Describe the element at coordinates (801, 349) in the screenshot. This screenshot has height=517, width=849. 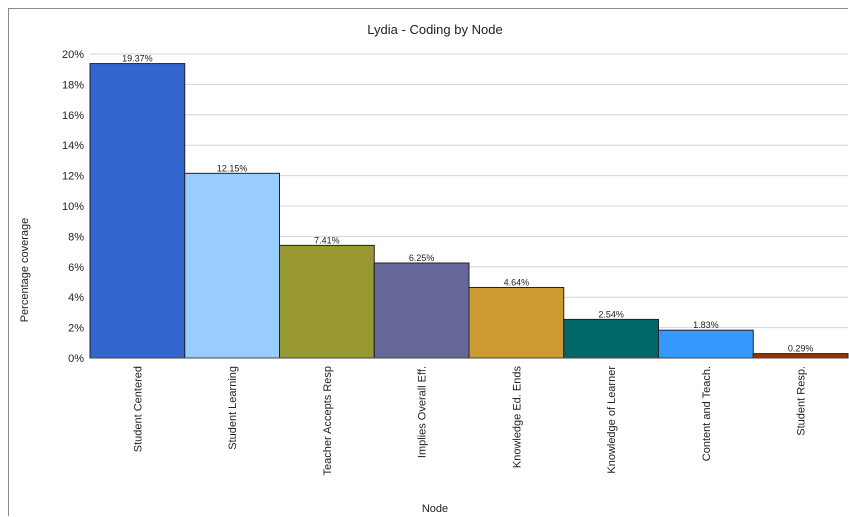
I see `value-label: 0.29%` at that location.